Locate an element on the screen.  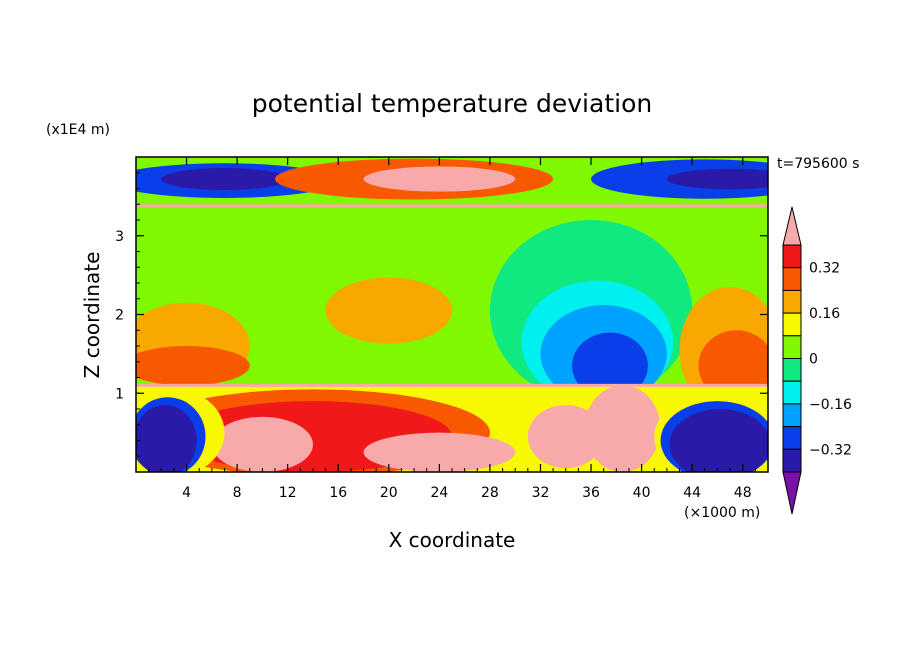
x-tick-label: 40 is located at coordinates (642, 493).